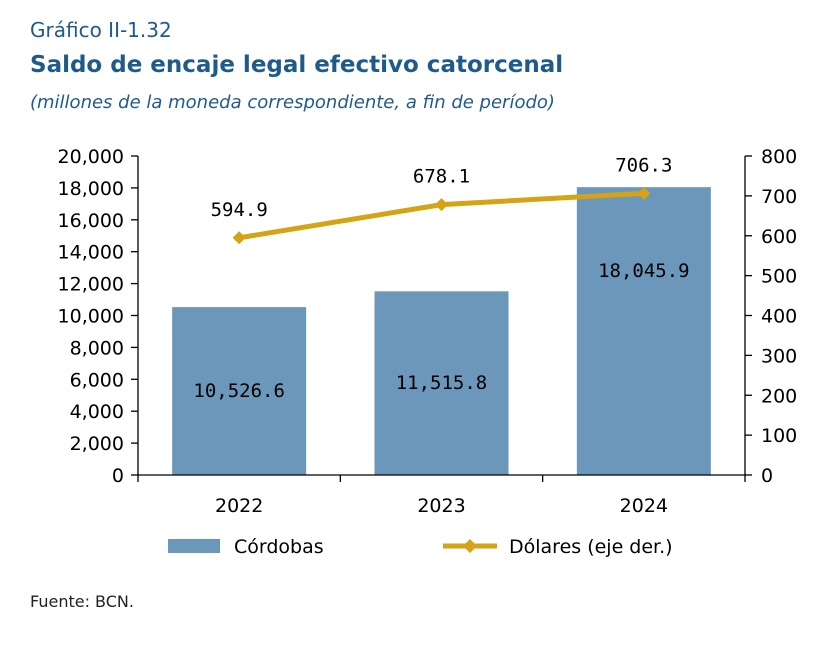  I want to click on y-left-tick-label: 12,000, so click(91, 285).